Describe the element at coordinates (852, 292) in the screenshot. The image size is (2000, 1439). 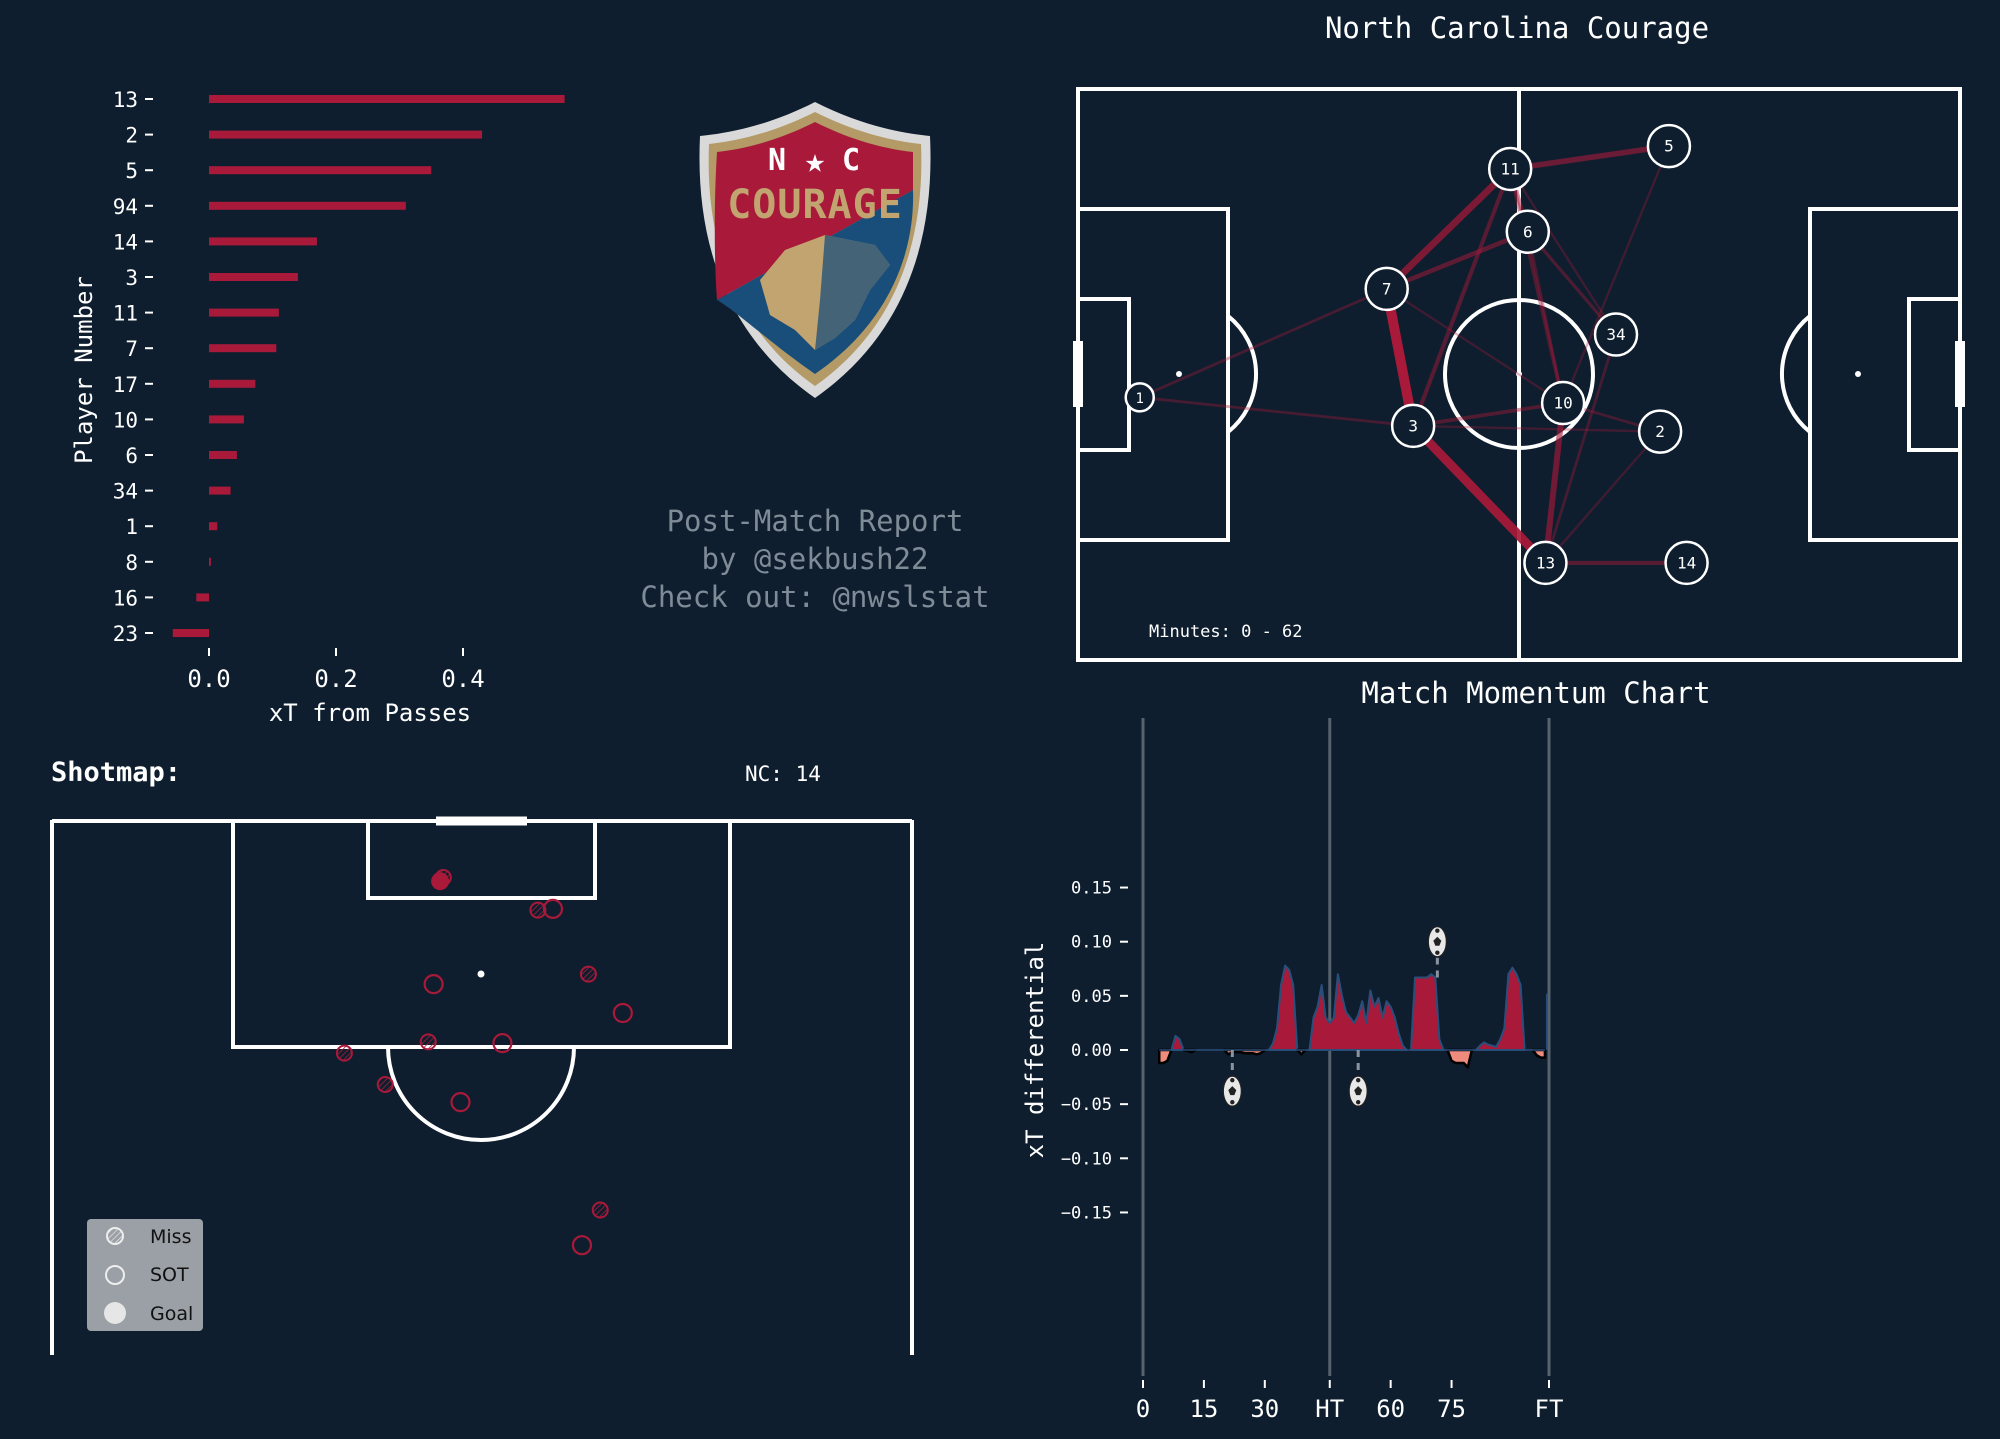
I see `crest-cat-shadow` at that location.